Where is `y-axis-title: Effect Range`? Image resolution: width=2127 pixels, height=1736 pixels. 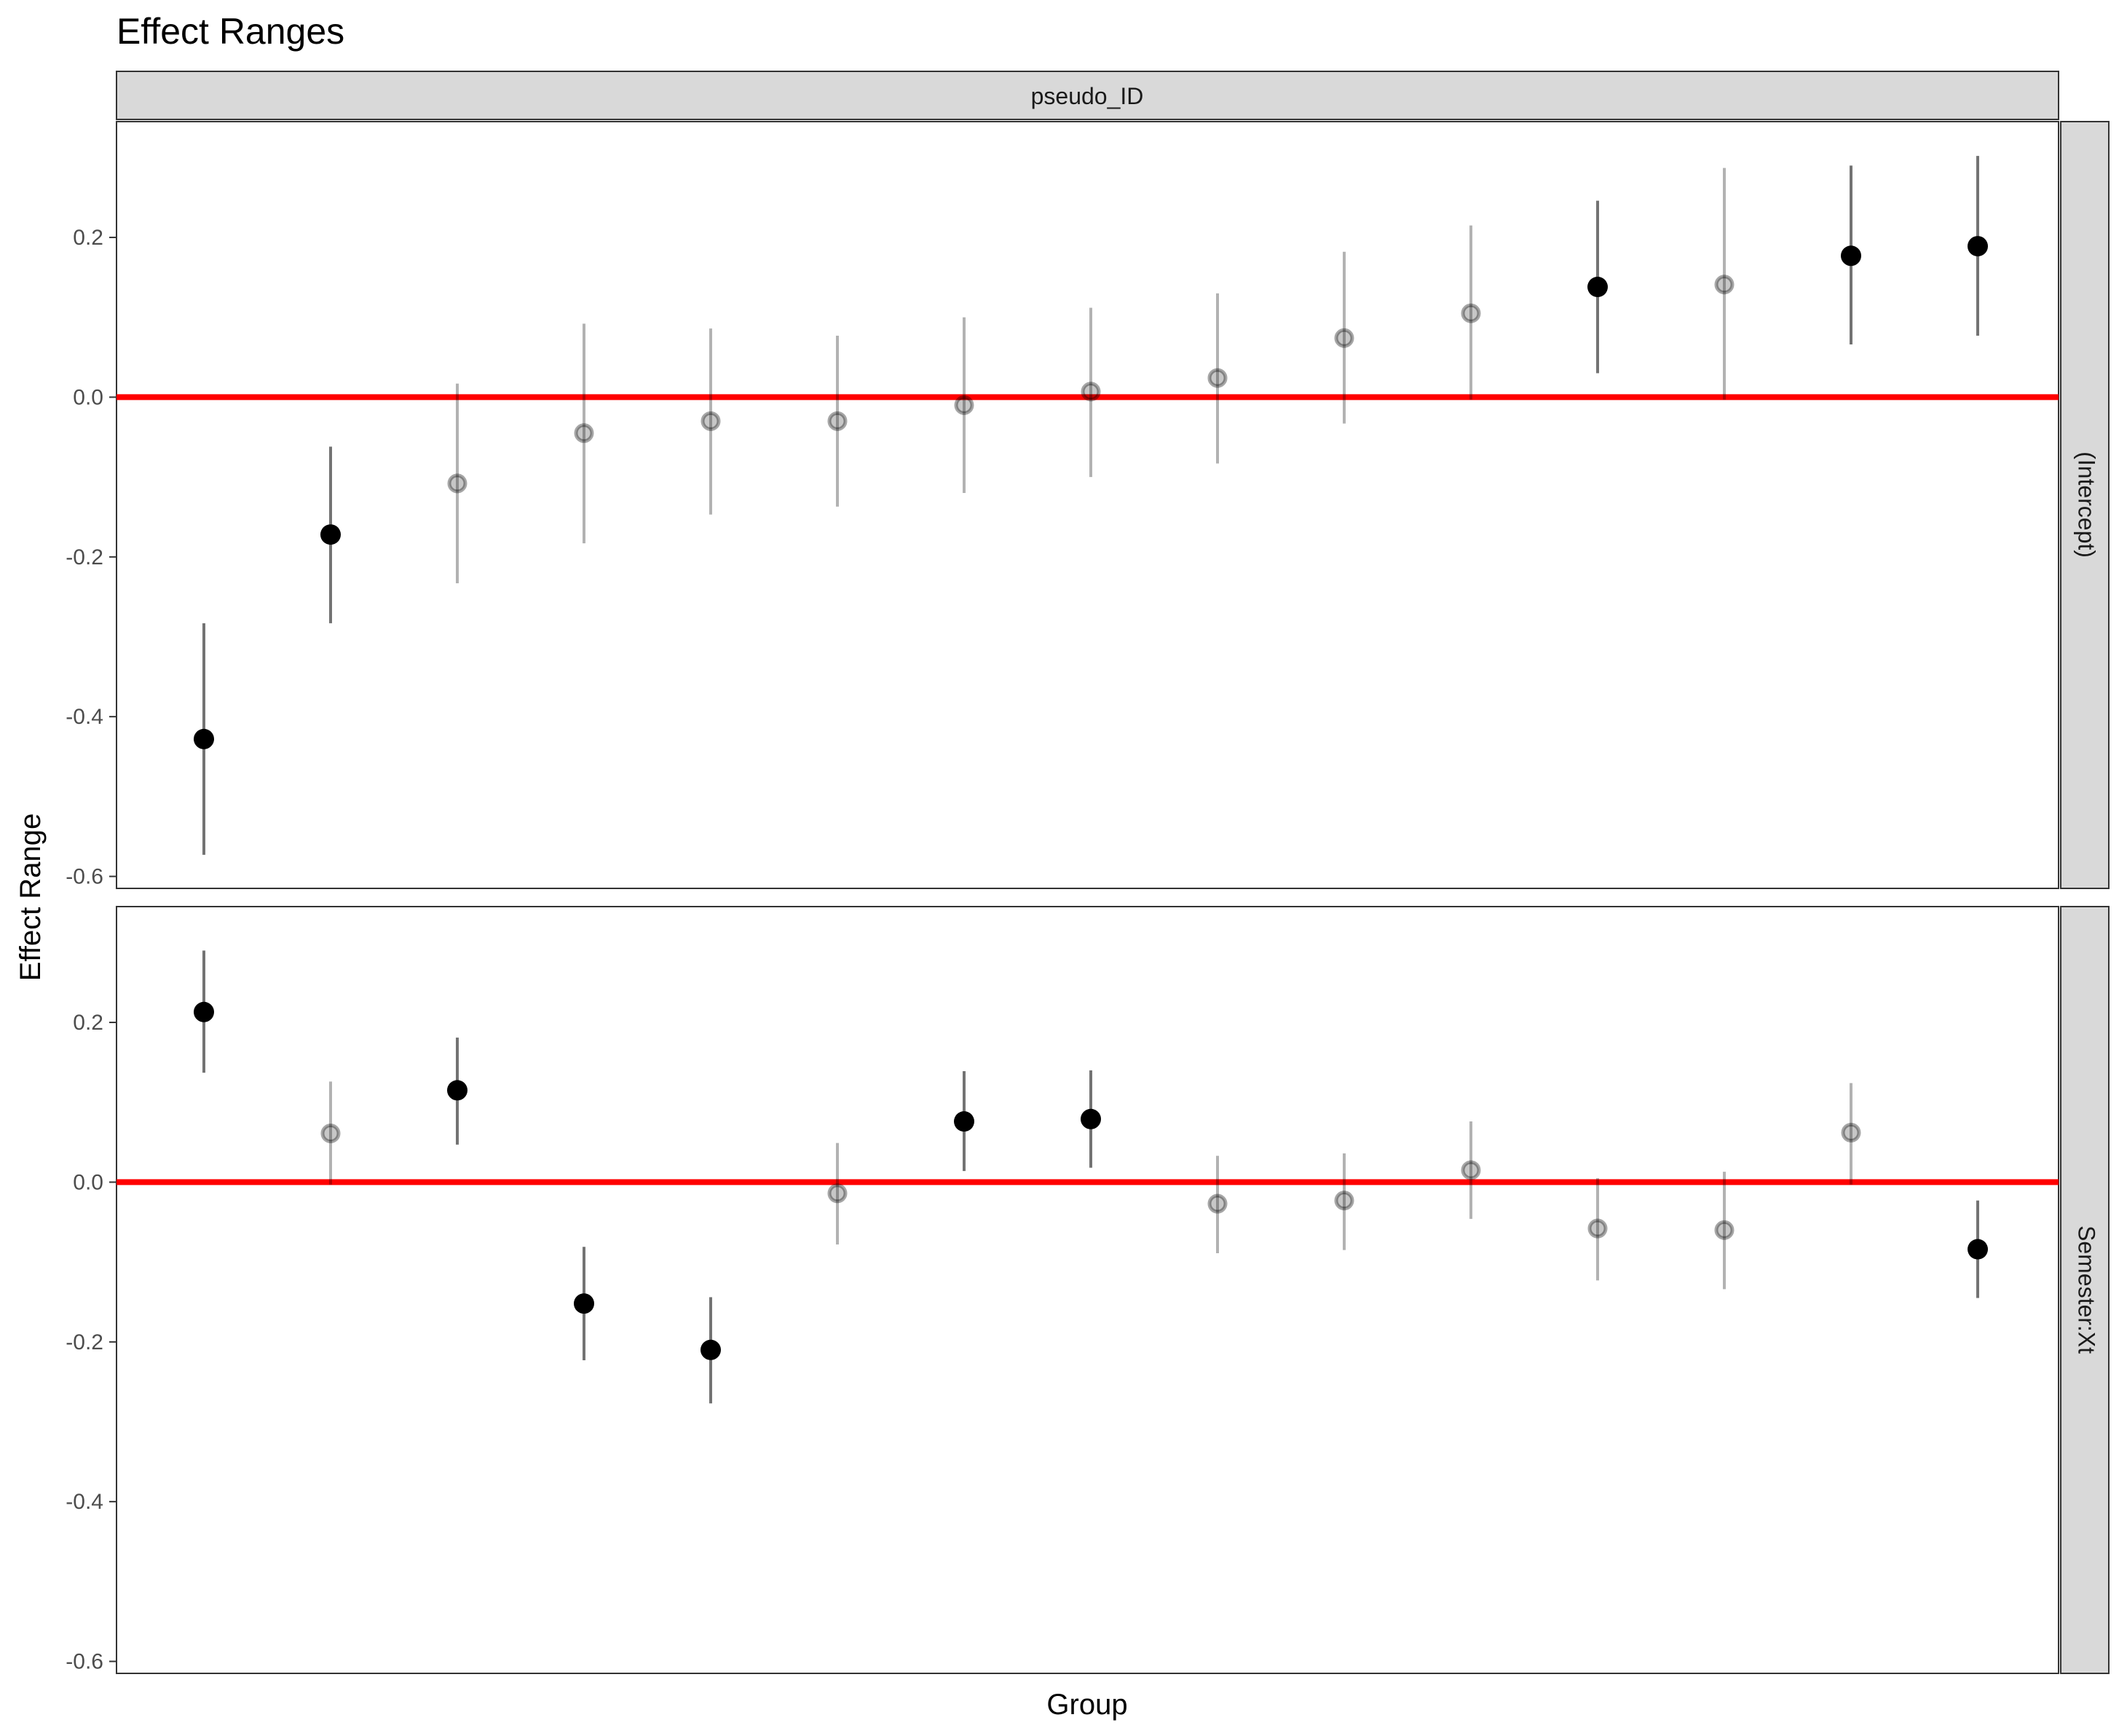 y-axis-title: Effect Range is located at coordinates (31, 897).